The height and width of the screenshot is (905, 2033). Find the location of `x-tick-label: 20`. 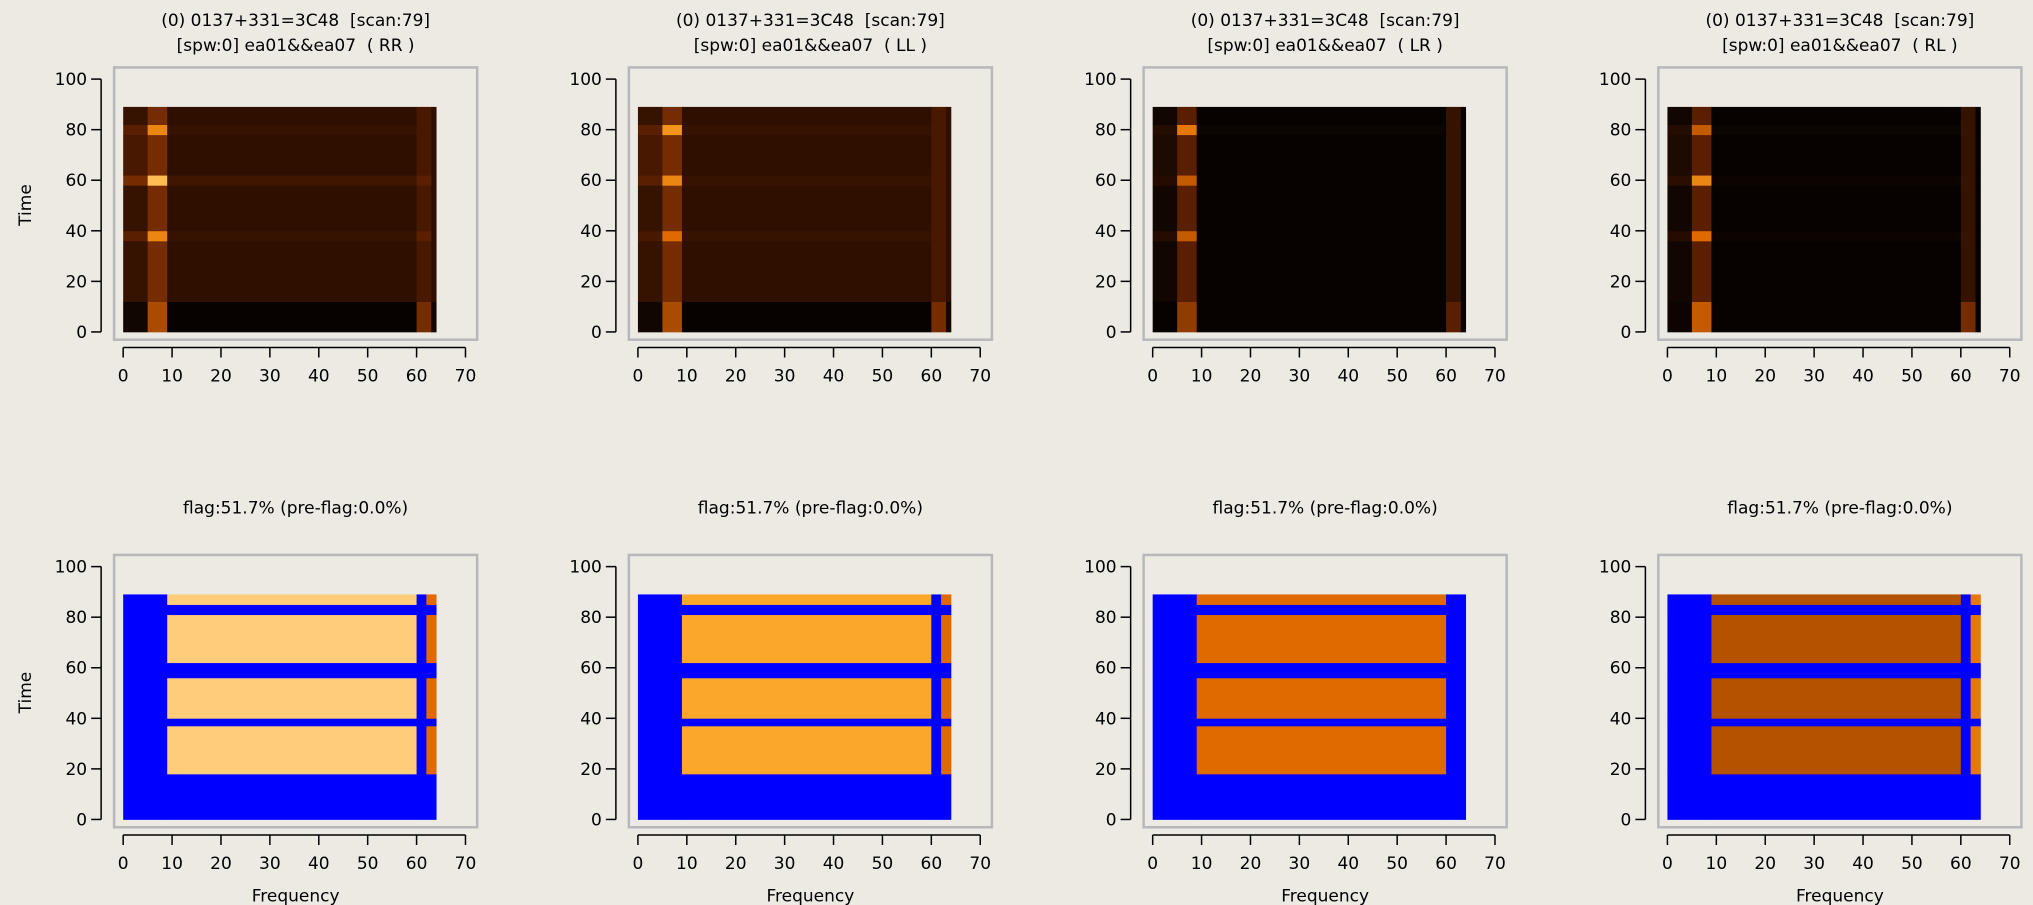

x-tick-label: 20 is located at coordinates (736, 864).